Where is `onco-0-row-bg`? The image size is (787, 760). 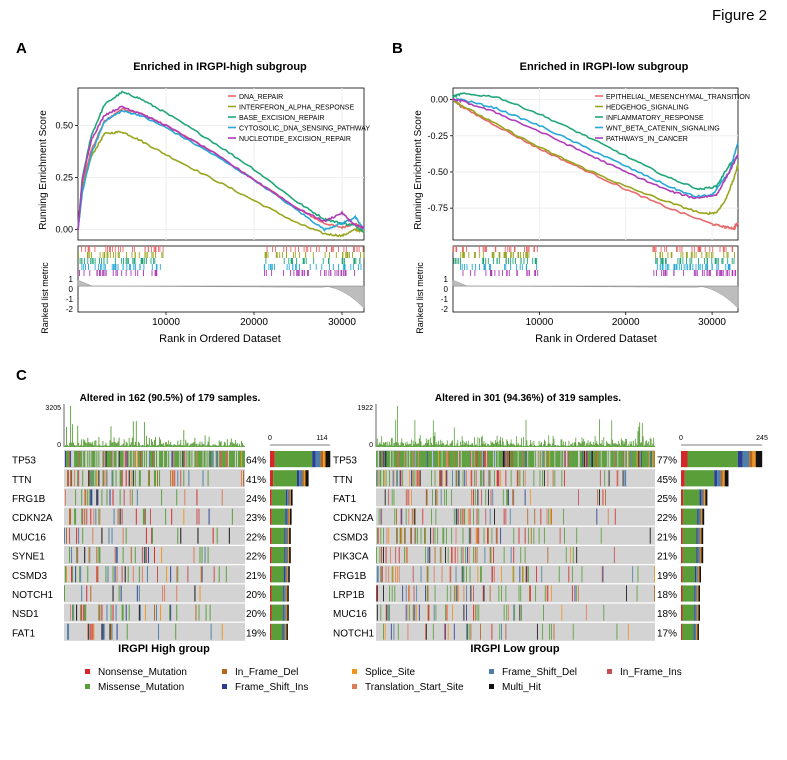
onco-0-row-bg is located at coordinates (154, 497).